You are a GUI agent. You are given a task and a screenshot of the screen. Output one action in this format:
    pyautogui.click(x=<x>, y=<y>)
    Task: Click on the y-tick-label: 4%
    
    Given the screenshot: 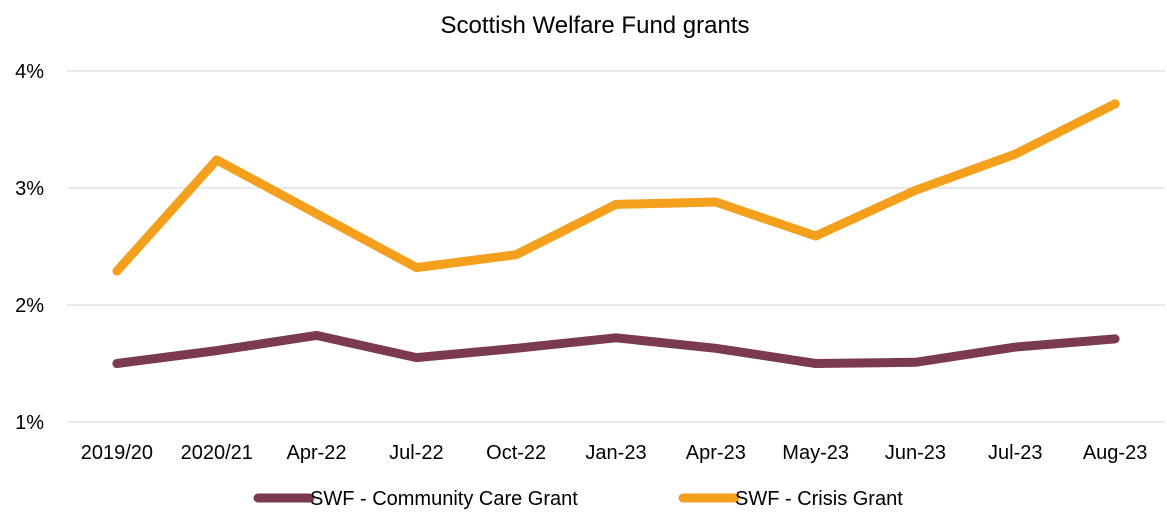 What is the action you would take?
    pyautogui.click(x=29, y=72)
    